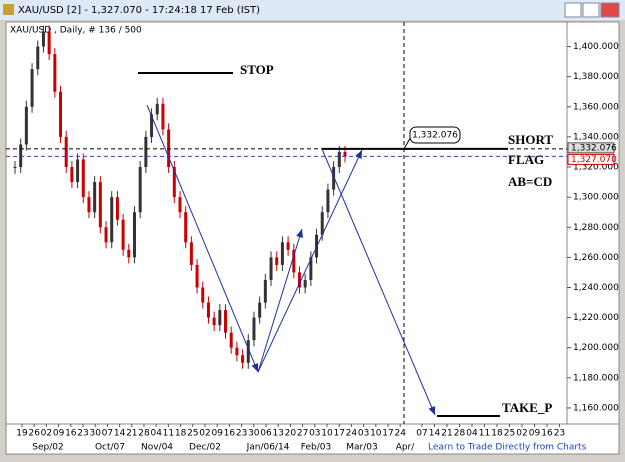 This screenshot has width=625, height=462. I want to click on annotation: TAKE_P, so click(527, 407).